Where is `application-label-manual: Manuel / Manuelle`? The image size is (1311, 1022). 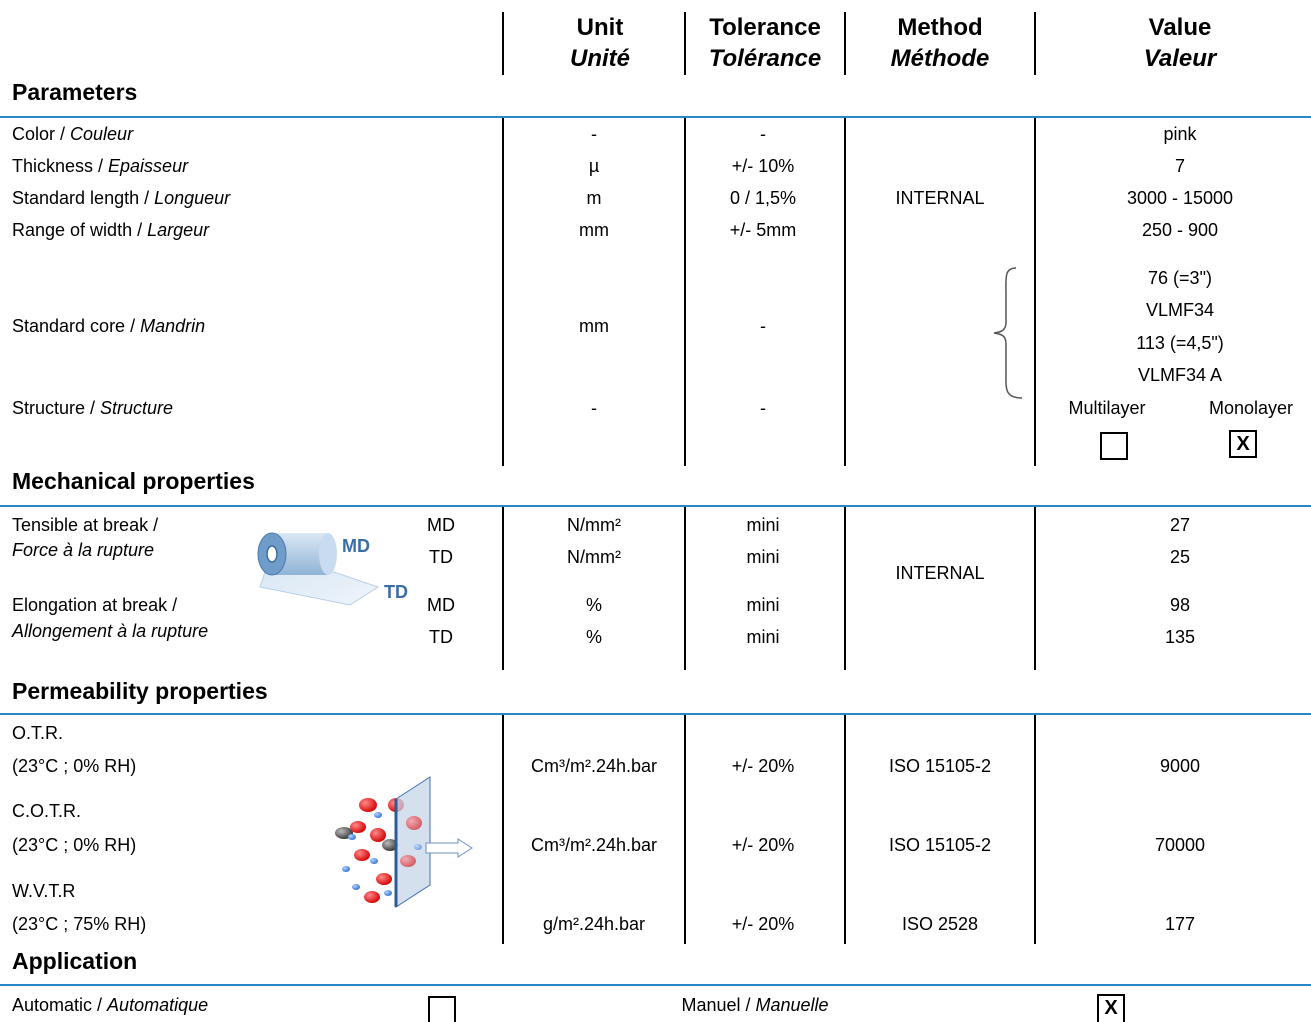
application-label-manual: Manuel / Manuelle is located at coordinates (755, 1005).